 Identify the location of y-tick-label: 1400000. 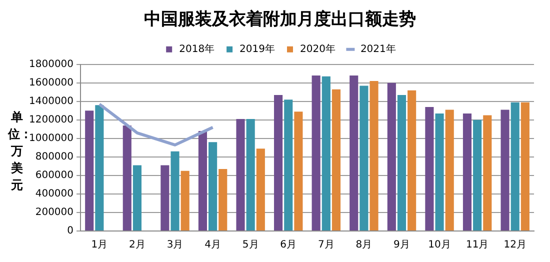
(51, 102).